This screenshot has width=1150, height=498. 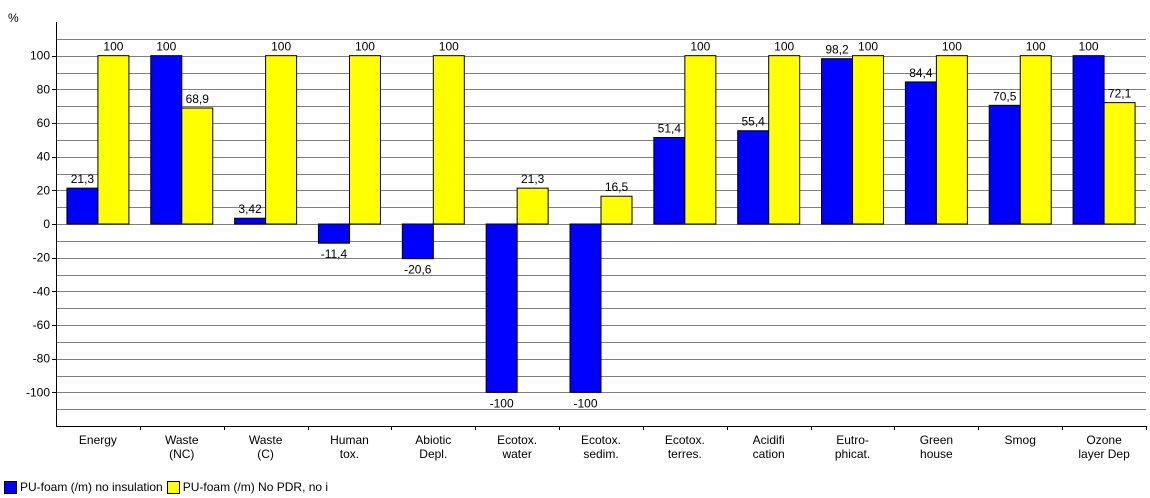 What do you see at coordinates (601, 447) in the screenshot?
I see `x-tick-label: Ecotox. sedim.` at bounding box center [601, 447].